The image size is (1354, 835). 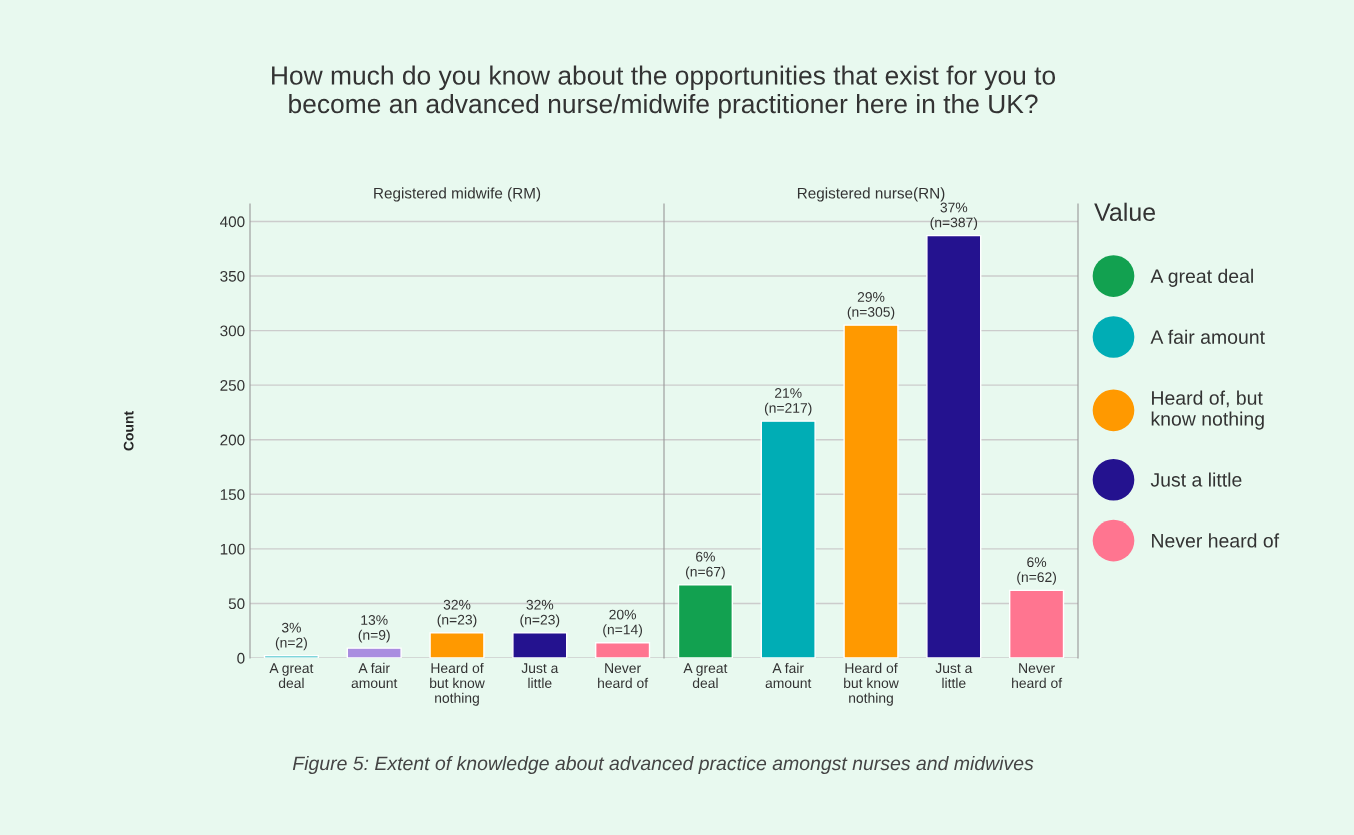 What do you see at coordinates (954, 216) in the screenshot?
I see `data-label: 37% (n=387)` at bounding box center [954, 216].